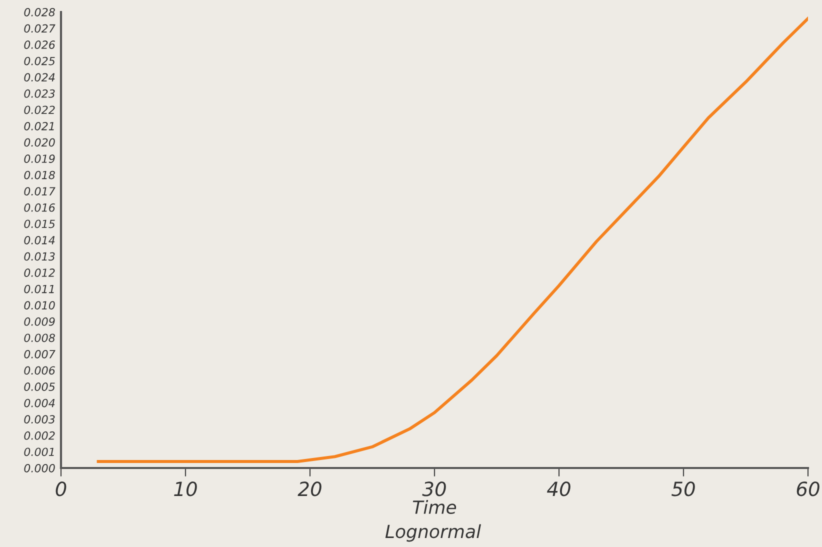  Describe the element at coordinates (40, 191) in the screenshot. I see `y-tick-label: 0.017` at that location.